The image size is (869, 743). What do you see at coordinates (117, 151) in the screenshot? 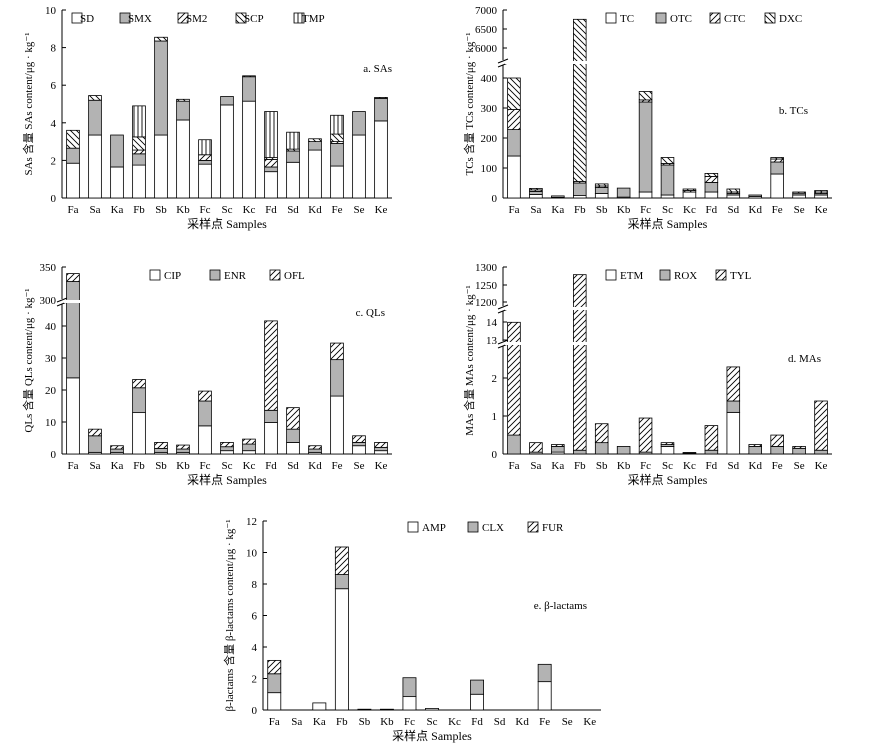
I see `bar-Ka-SMX` at bounding box center [117, 151].